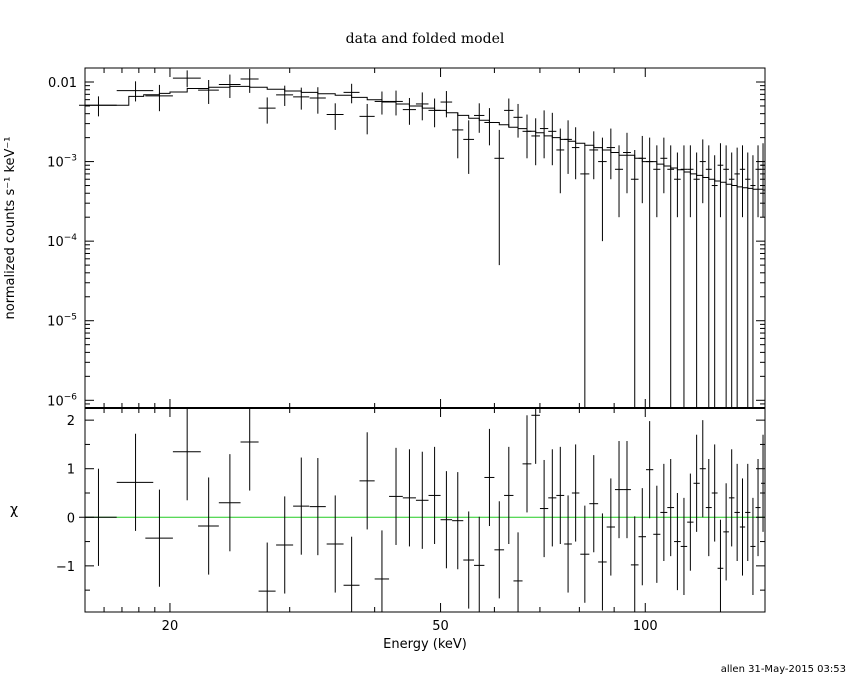 The image size is (850, 680). Describe the element at coordinates (62, 162) in the screenshot. I see `spectrum-y-tick-label: 10⁻³` at that location.